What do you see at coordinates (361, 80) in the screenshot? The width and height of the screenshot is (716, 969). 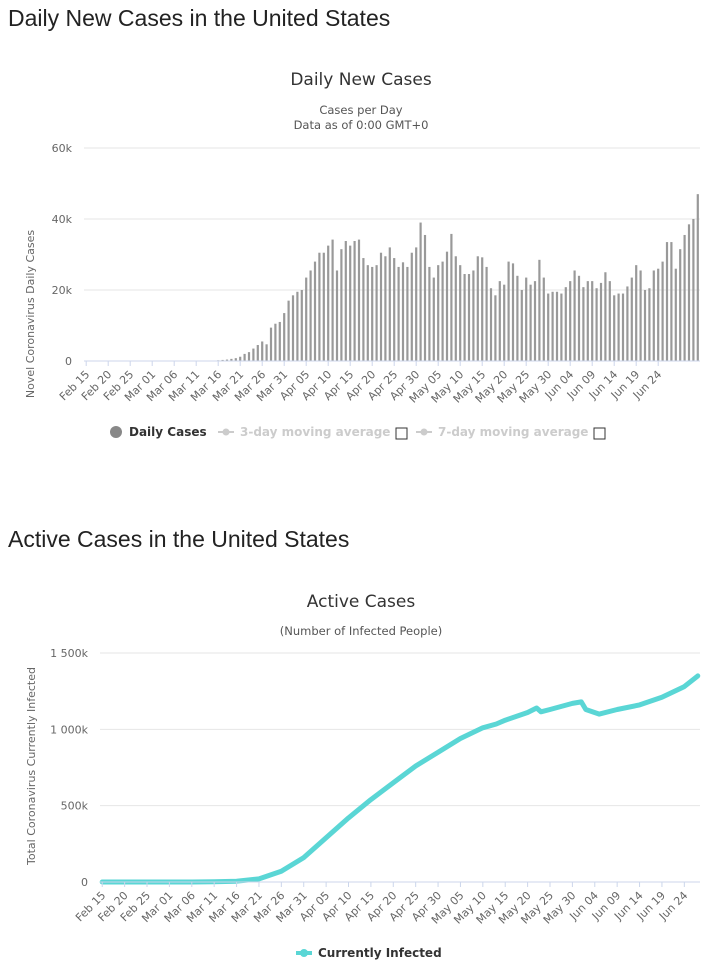 I see `chart-title: Daily New Cases` at bounding box center [361, 80].